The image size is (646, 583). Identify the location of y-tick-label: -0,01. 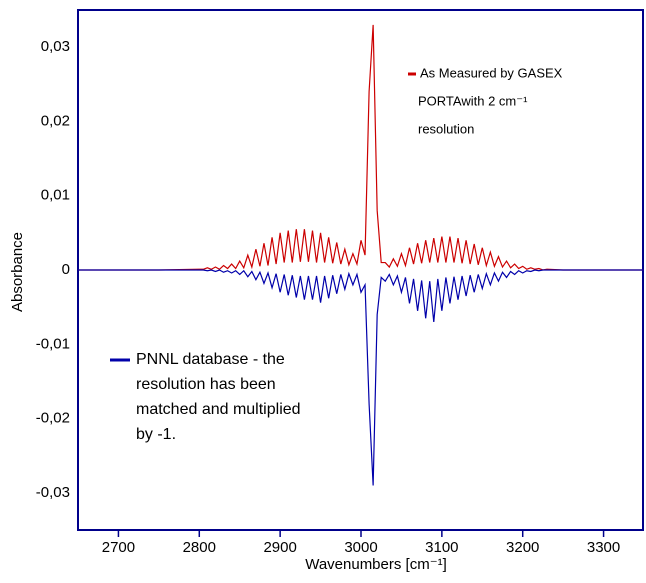
(53, 343).